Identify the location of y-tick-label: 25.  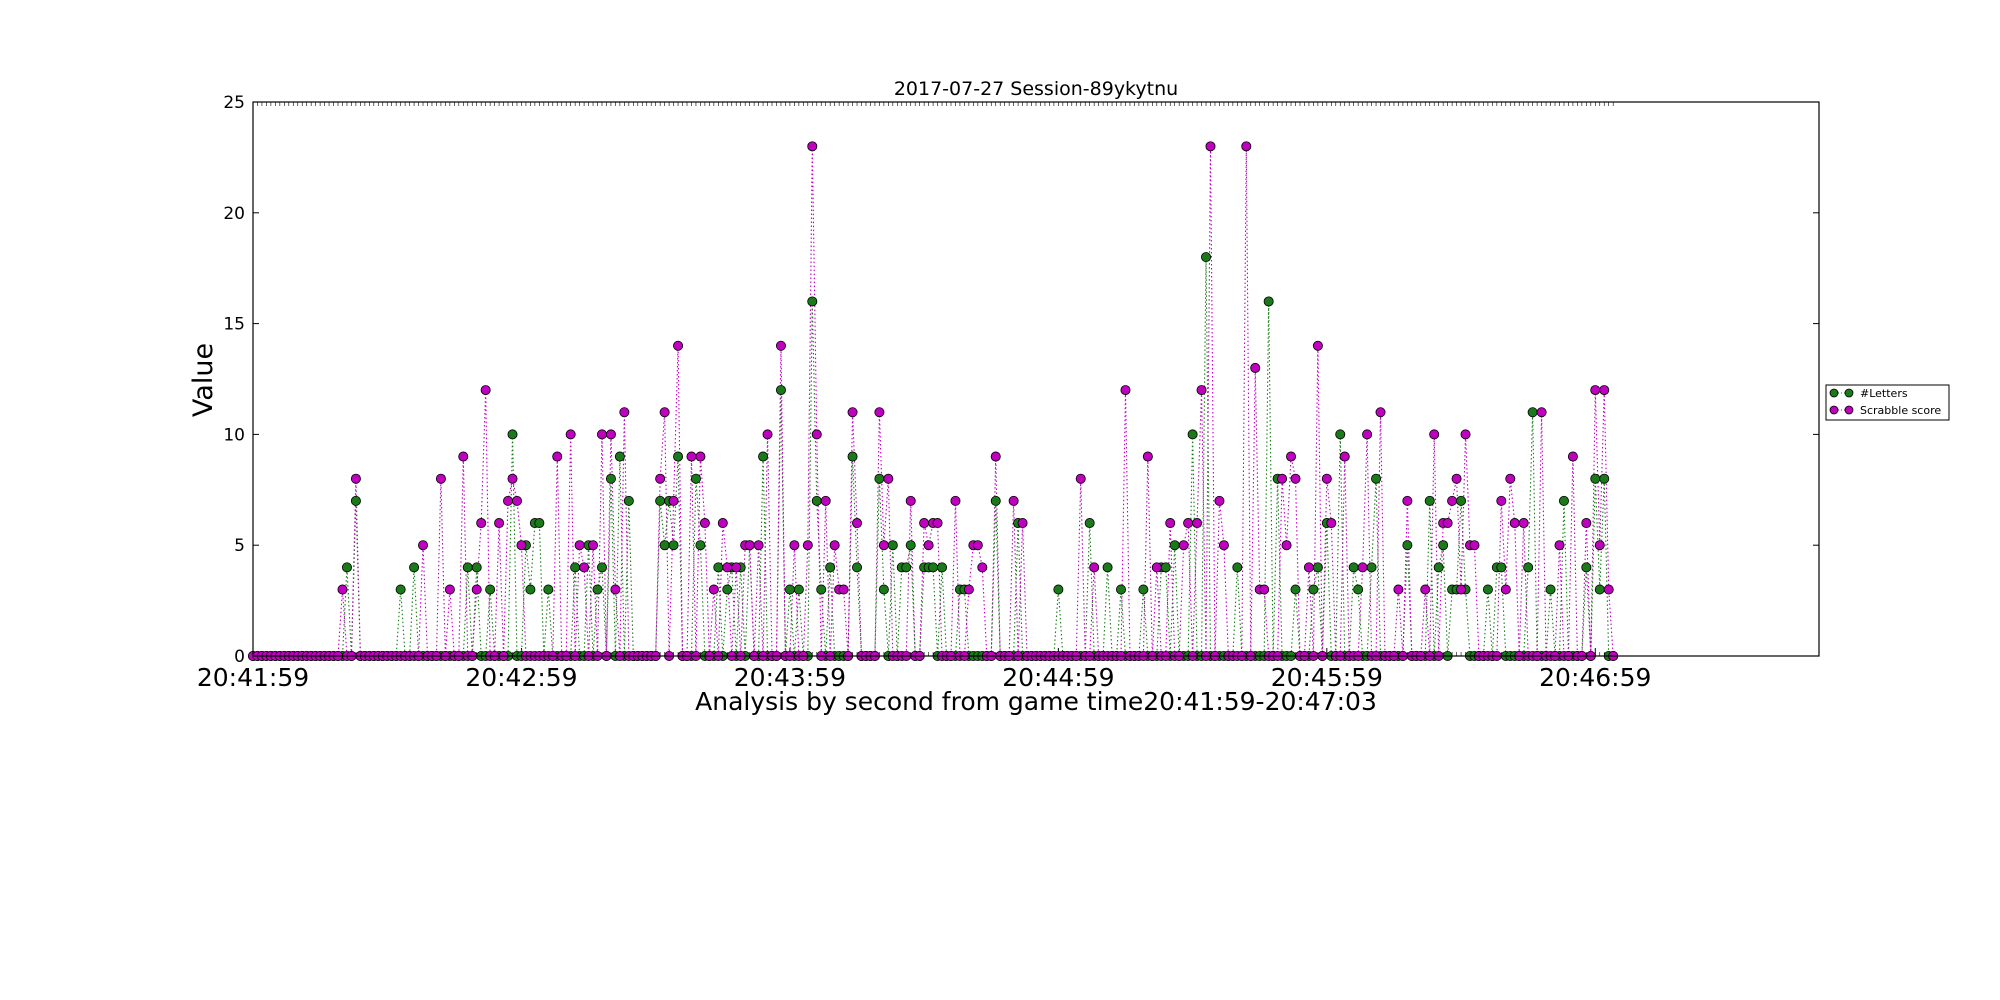
(234, 103).